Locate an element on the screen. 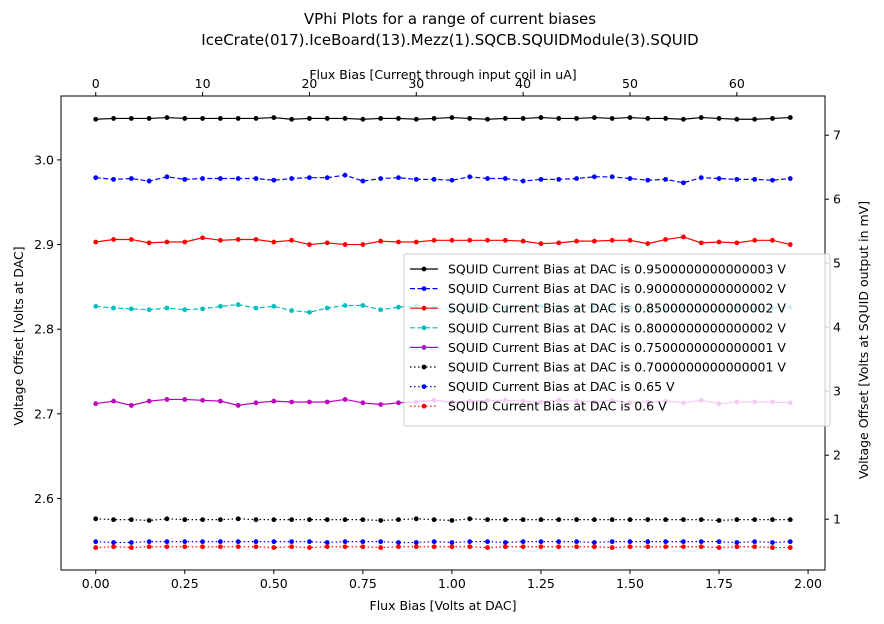 This screenshot has width=884, height=624. x2-tick-label: 20 is located at coordinates (309, 83).